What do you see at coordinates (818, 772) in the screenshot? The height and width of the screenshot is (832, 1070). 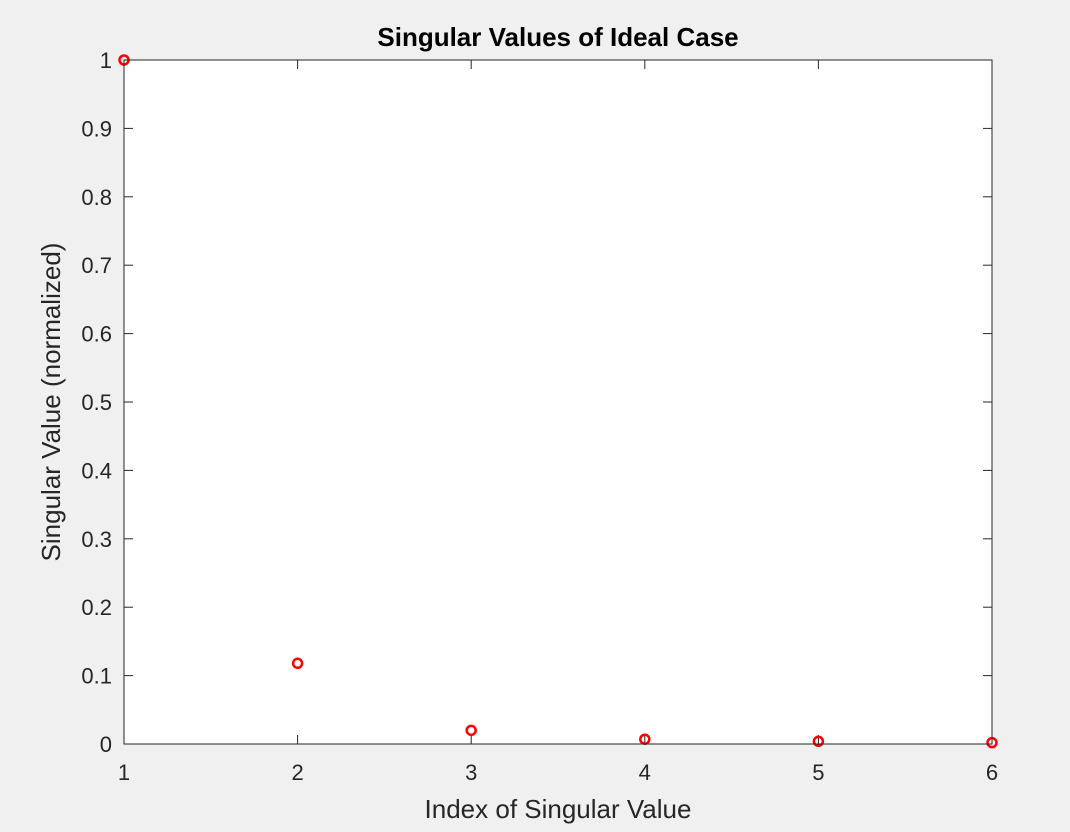 I see `x-tick-label: 5` at bounding box center [818, 772].